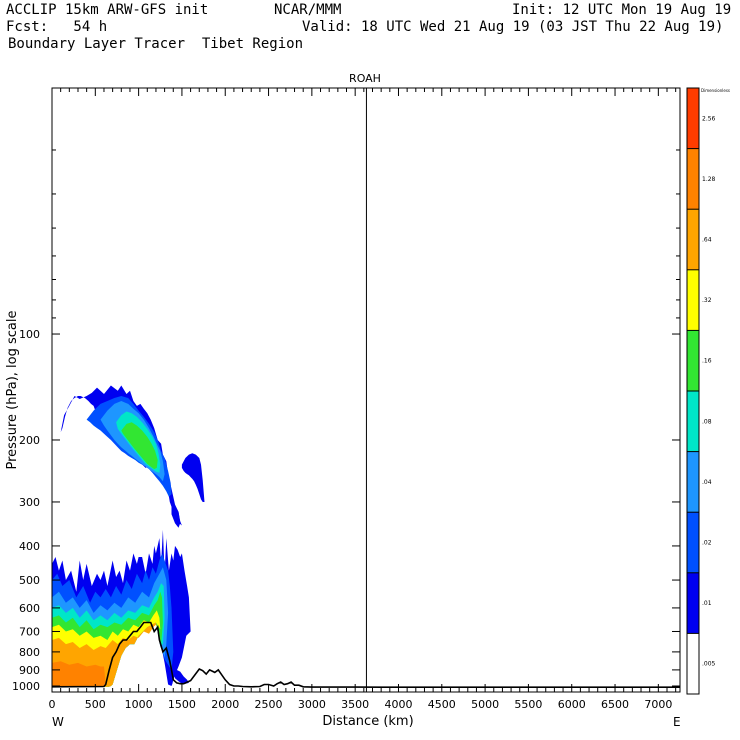  Describe the element at coordinates (182, 704) in the screenshot. I see `x-tick-label: 1500` at that location.